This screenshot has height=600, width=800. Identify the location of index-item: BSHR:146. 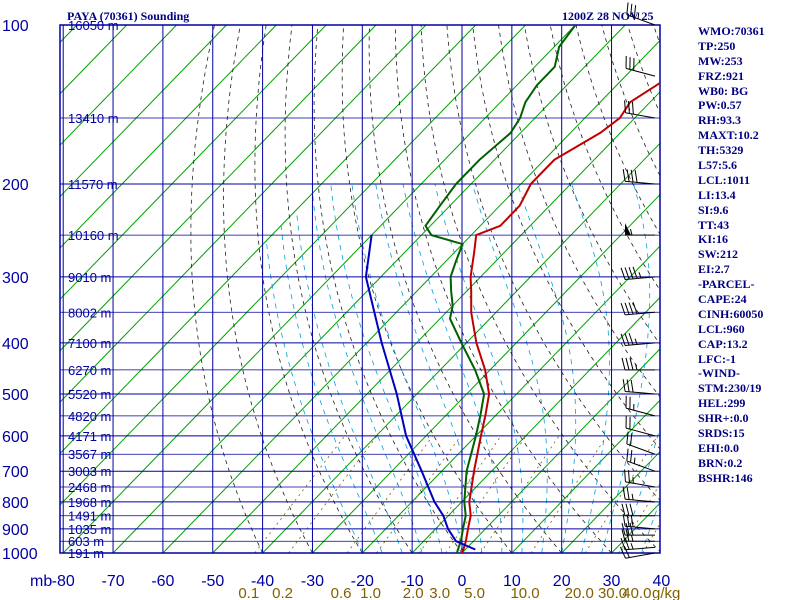
(725, 477).